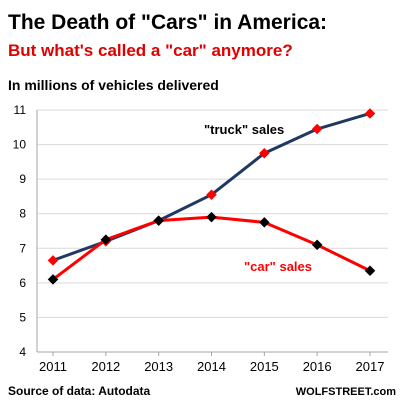 This screenshot has width=400, height=420. What do you see at coordinates (150, 50) in the screenshot?
I see `chart-subtitle: But what's called a "car" anymore?` at bounding box center [150, 50].